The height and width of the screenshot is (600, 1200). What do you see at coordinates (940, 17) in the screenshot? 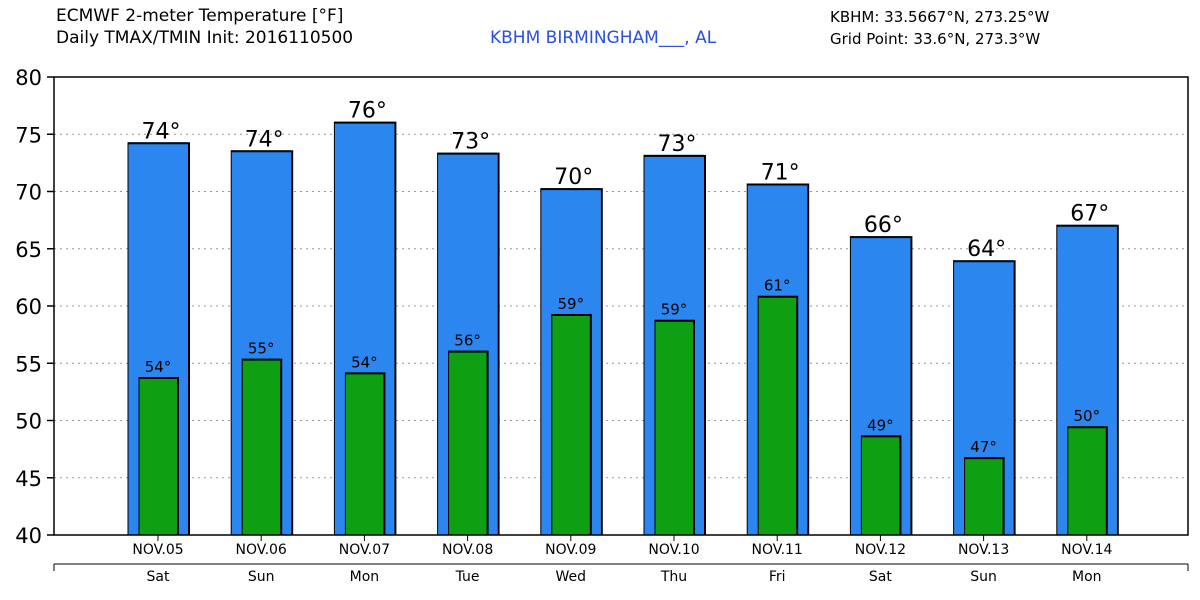
I see `station-coordinates: KBHM: 33.5667°N, 273.25°W` at bounding box center [940, 17].